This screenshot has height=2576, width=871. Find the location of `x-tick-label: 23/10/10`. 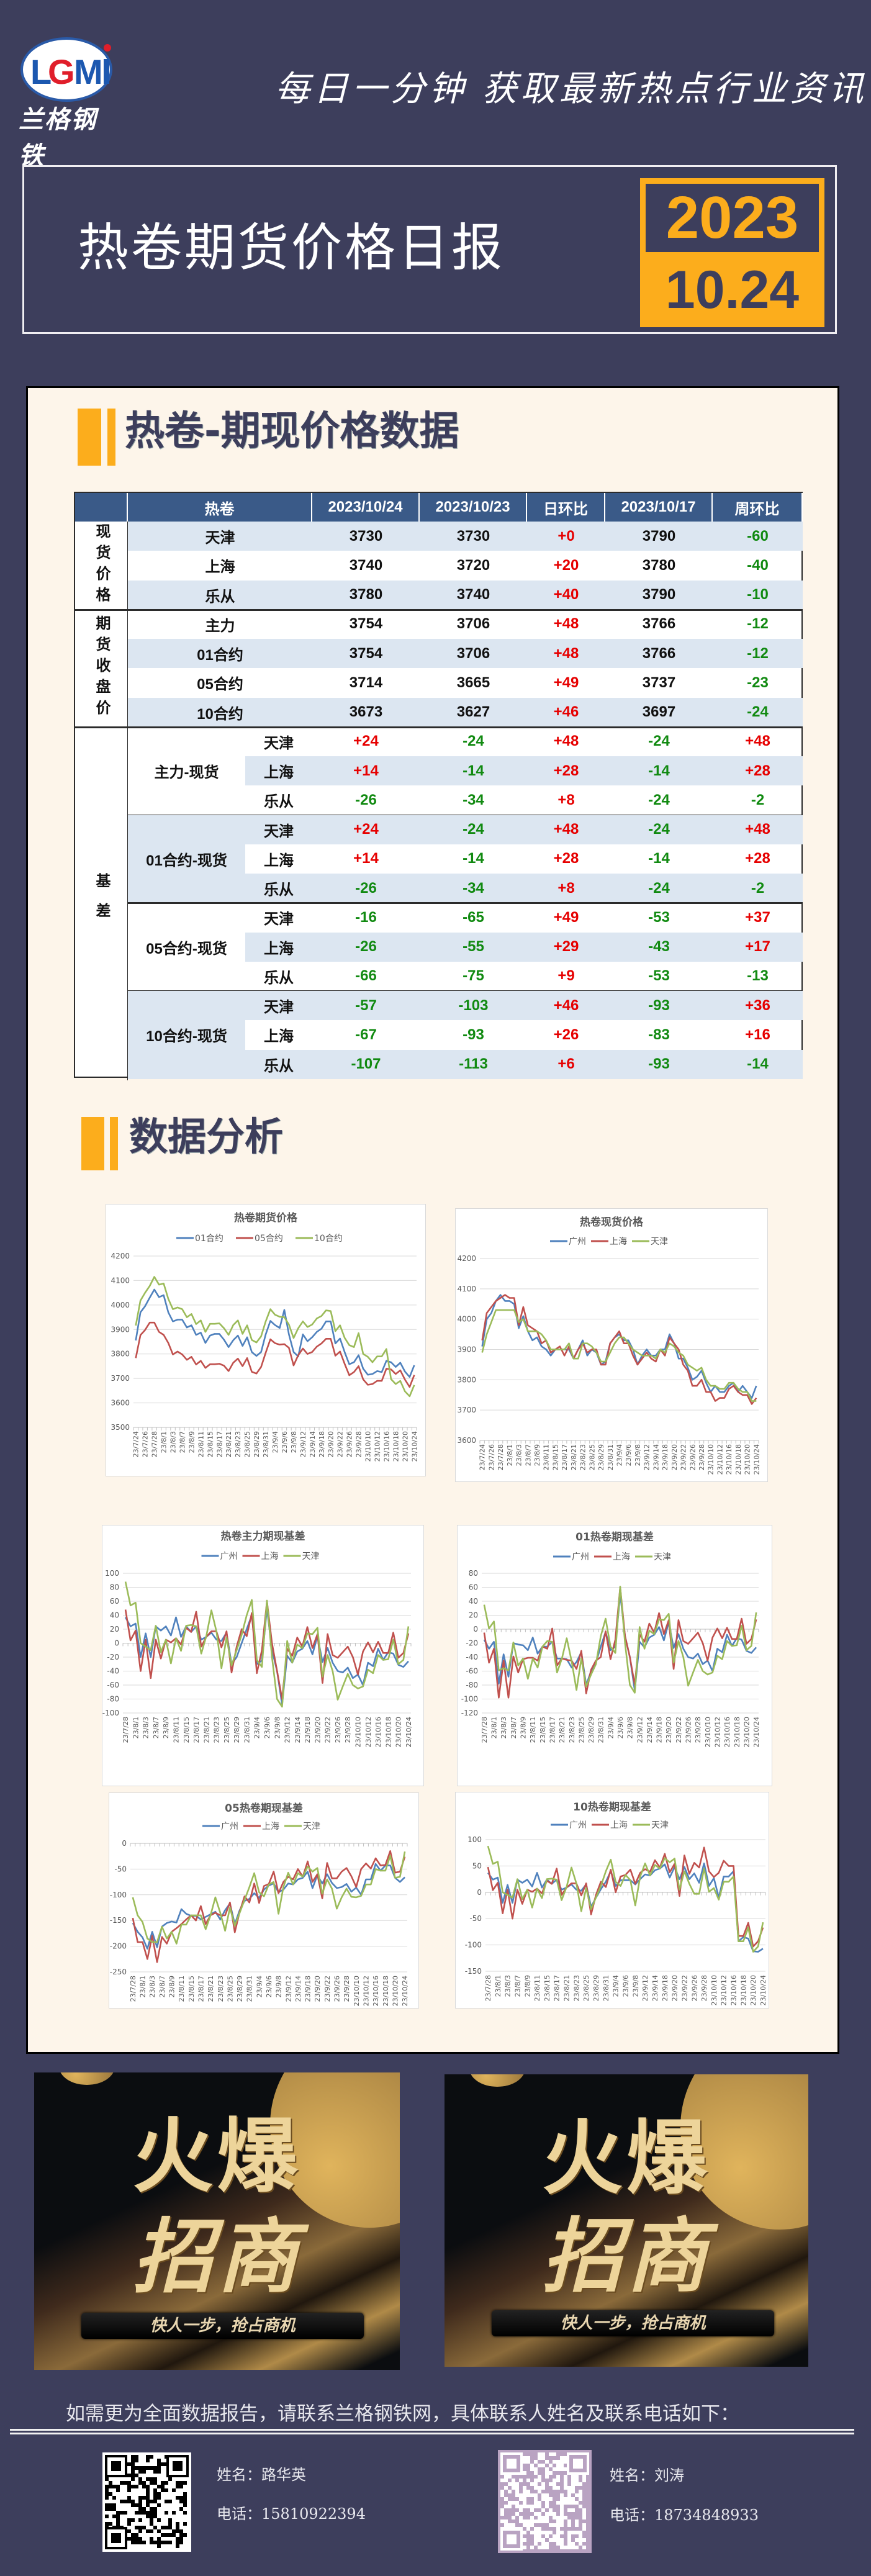

x-tick-label: 23/10/10 is located at coordinates (708, 1732).